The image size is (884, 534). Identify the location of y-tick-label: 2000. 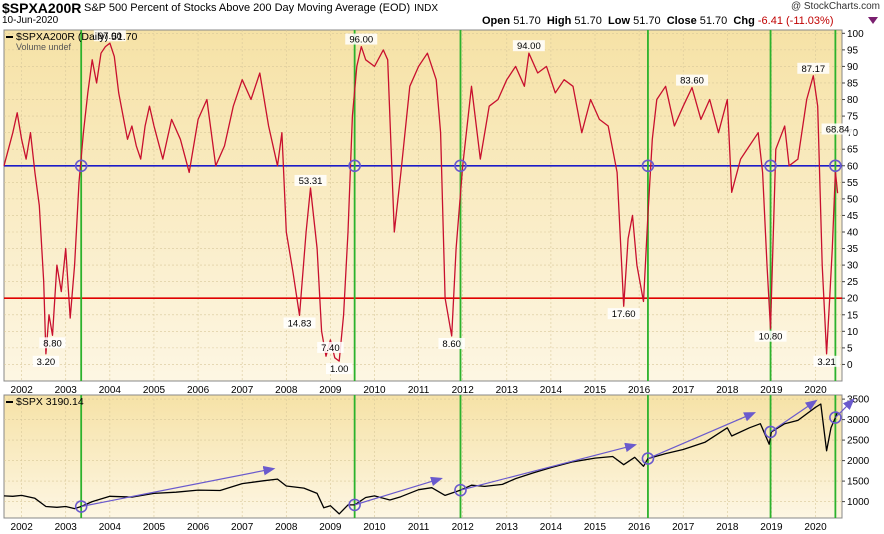
(858, 461).